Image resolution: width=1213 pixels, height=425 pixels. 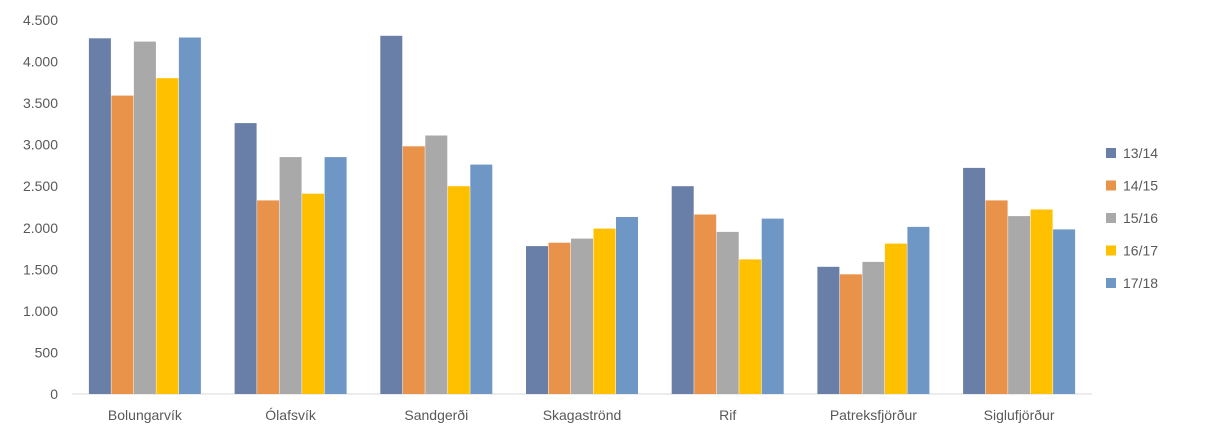 I want to click on y-tick-label: 4.000, so click(x=40, y=62).